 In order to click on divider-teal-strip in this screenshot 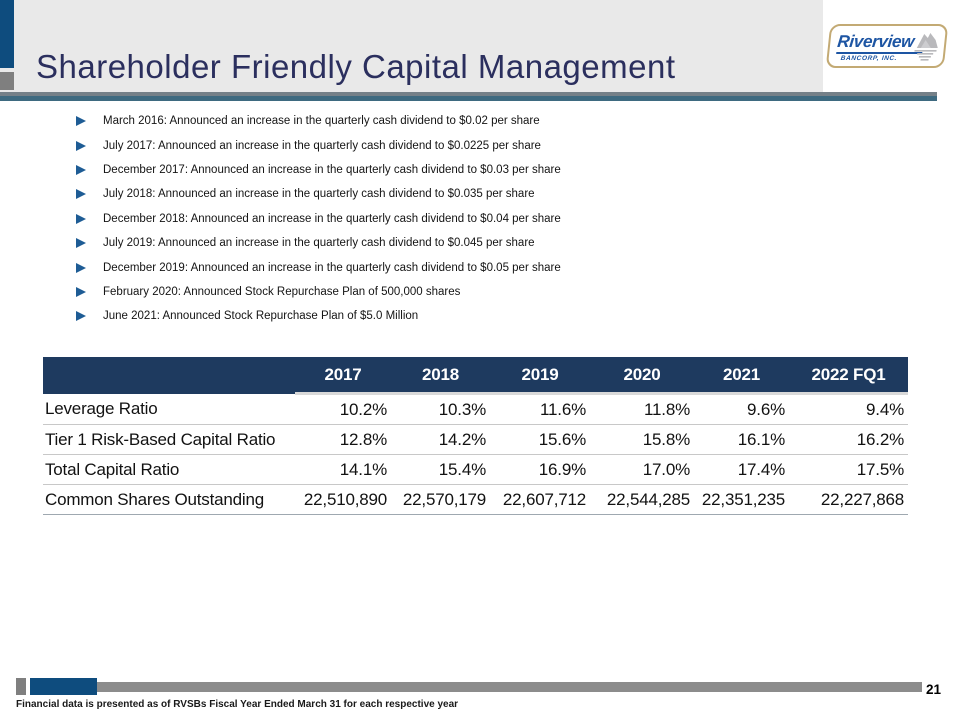, I will do `click(468, 98)`.